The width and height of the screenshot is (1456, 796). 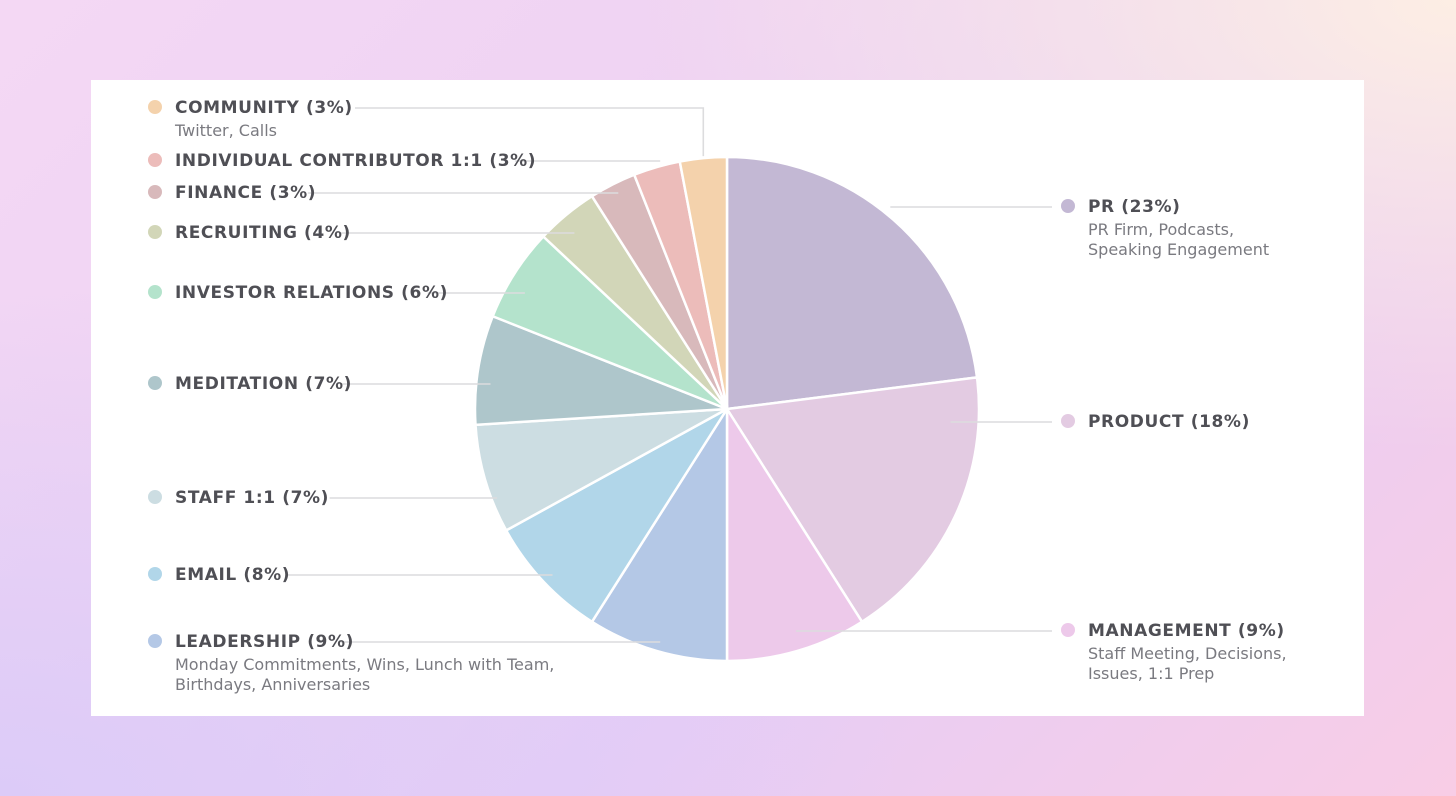 What do you see at coordinates (1186, 631) in the screenshot?
I see `slice-label-management: MANAGEMENT (9%)` at bounding box center [1186, 631].